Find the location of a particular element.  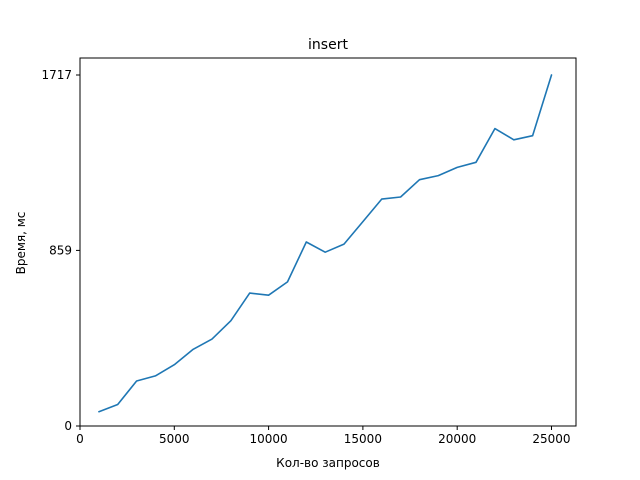

x-tick-label: 5000 is located at coordinates (174, 439).